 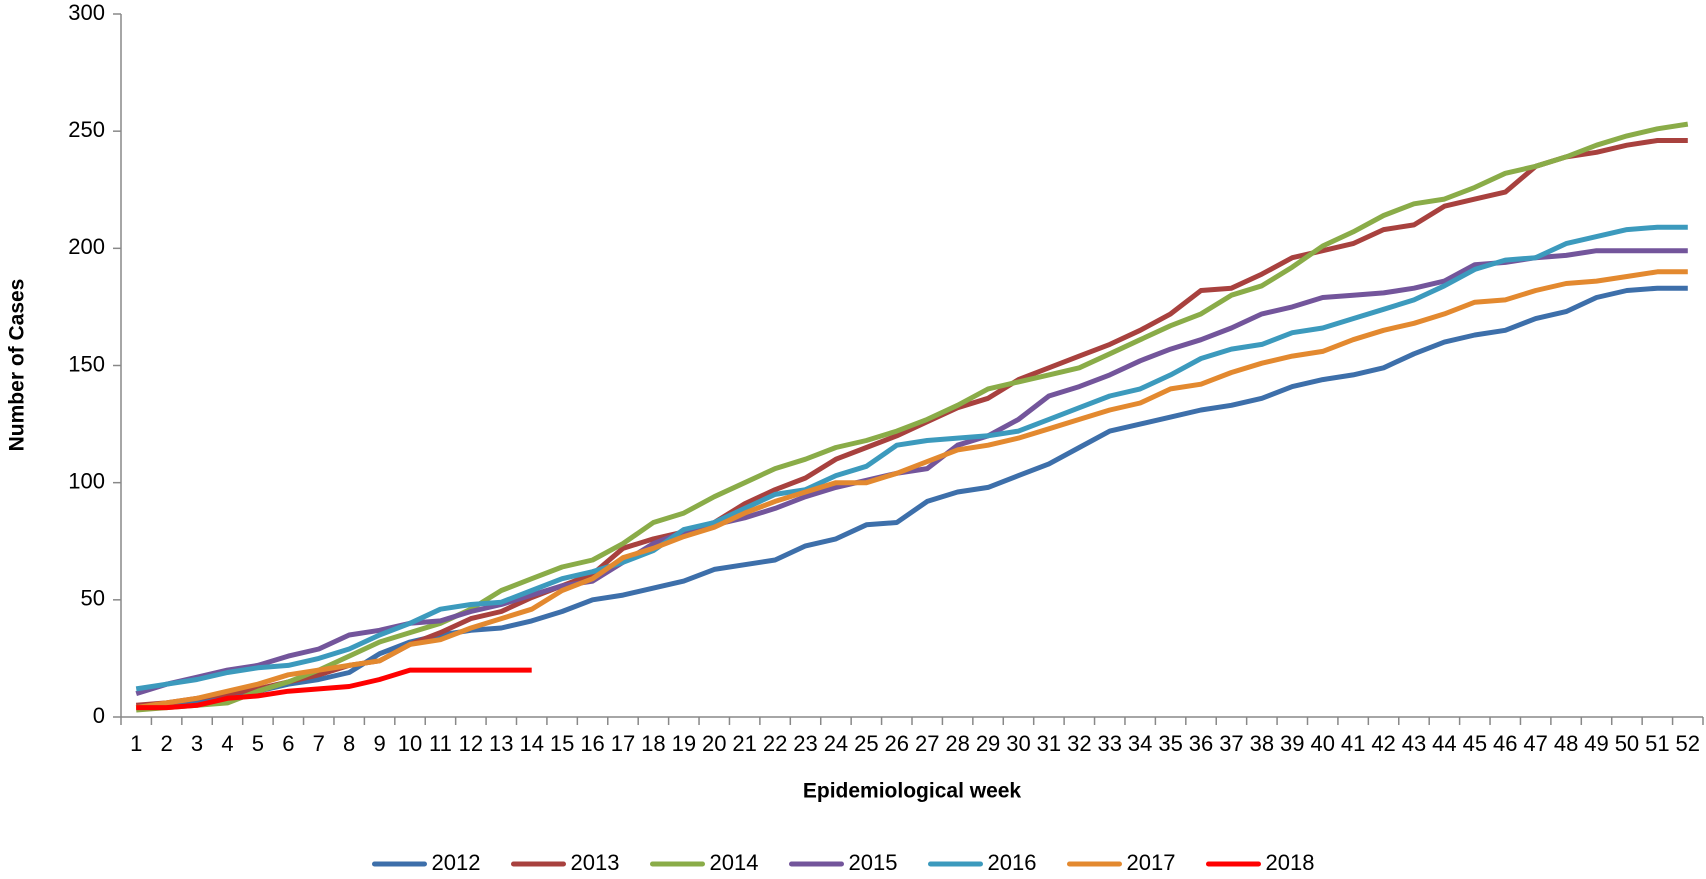 I want to click on x-tick-label: 48, so click(x=1566, y=743).